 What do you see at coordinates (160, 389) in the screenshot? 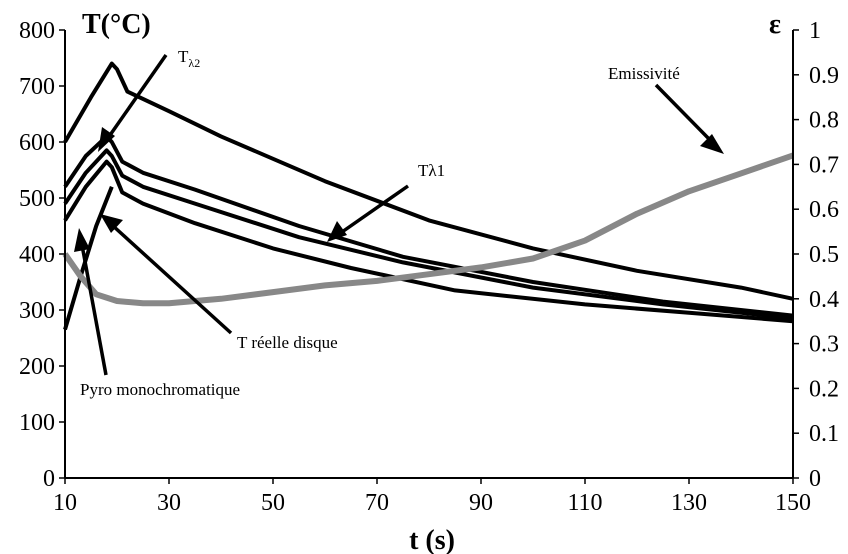
I see `annotation-pyro-monochromatique: Pyro monochromatique` at bounding box center [160, 389].